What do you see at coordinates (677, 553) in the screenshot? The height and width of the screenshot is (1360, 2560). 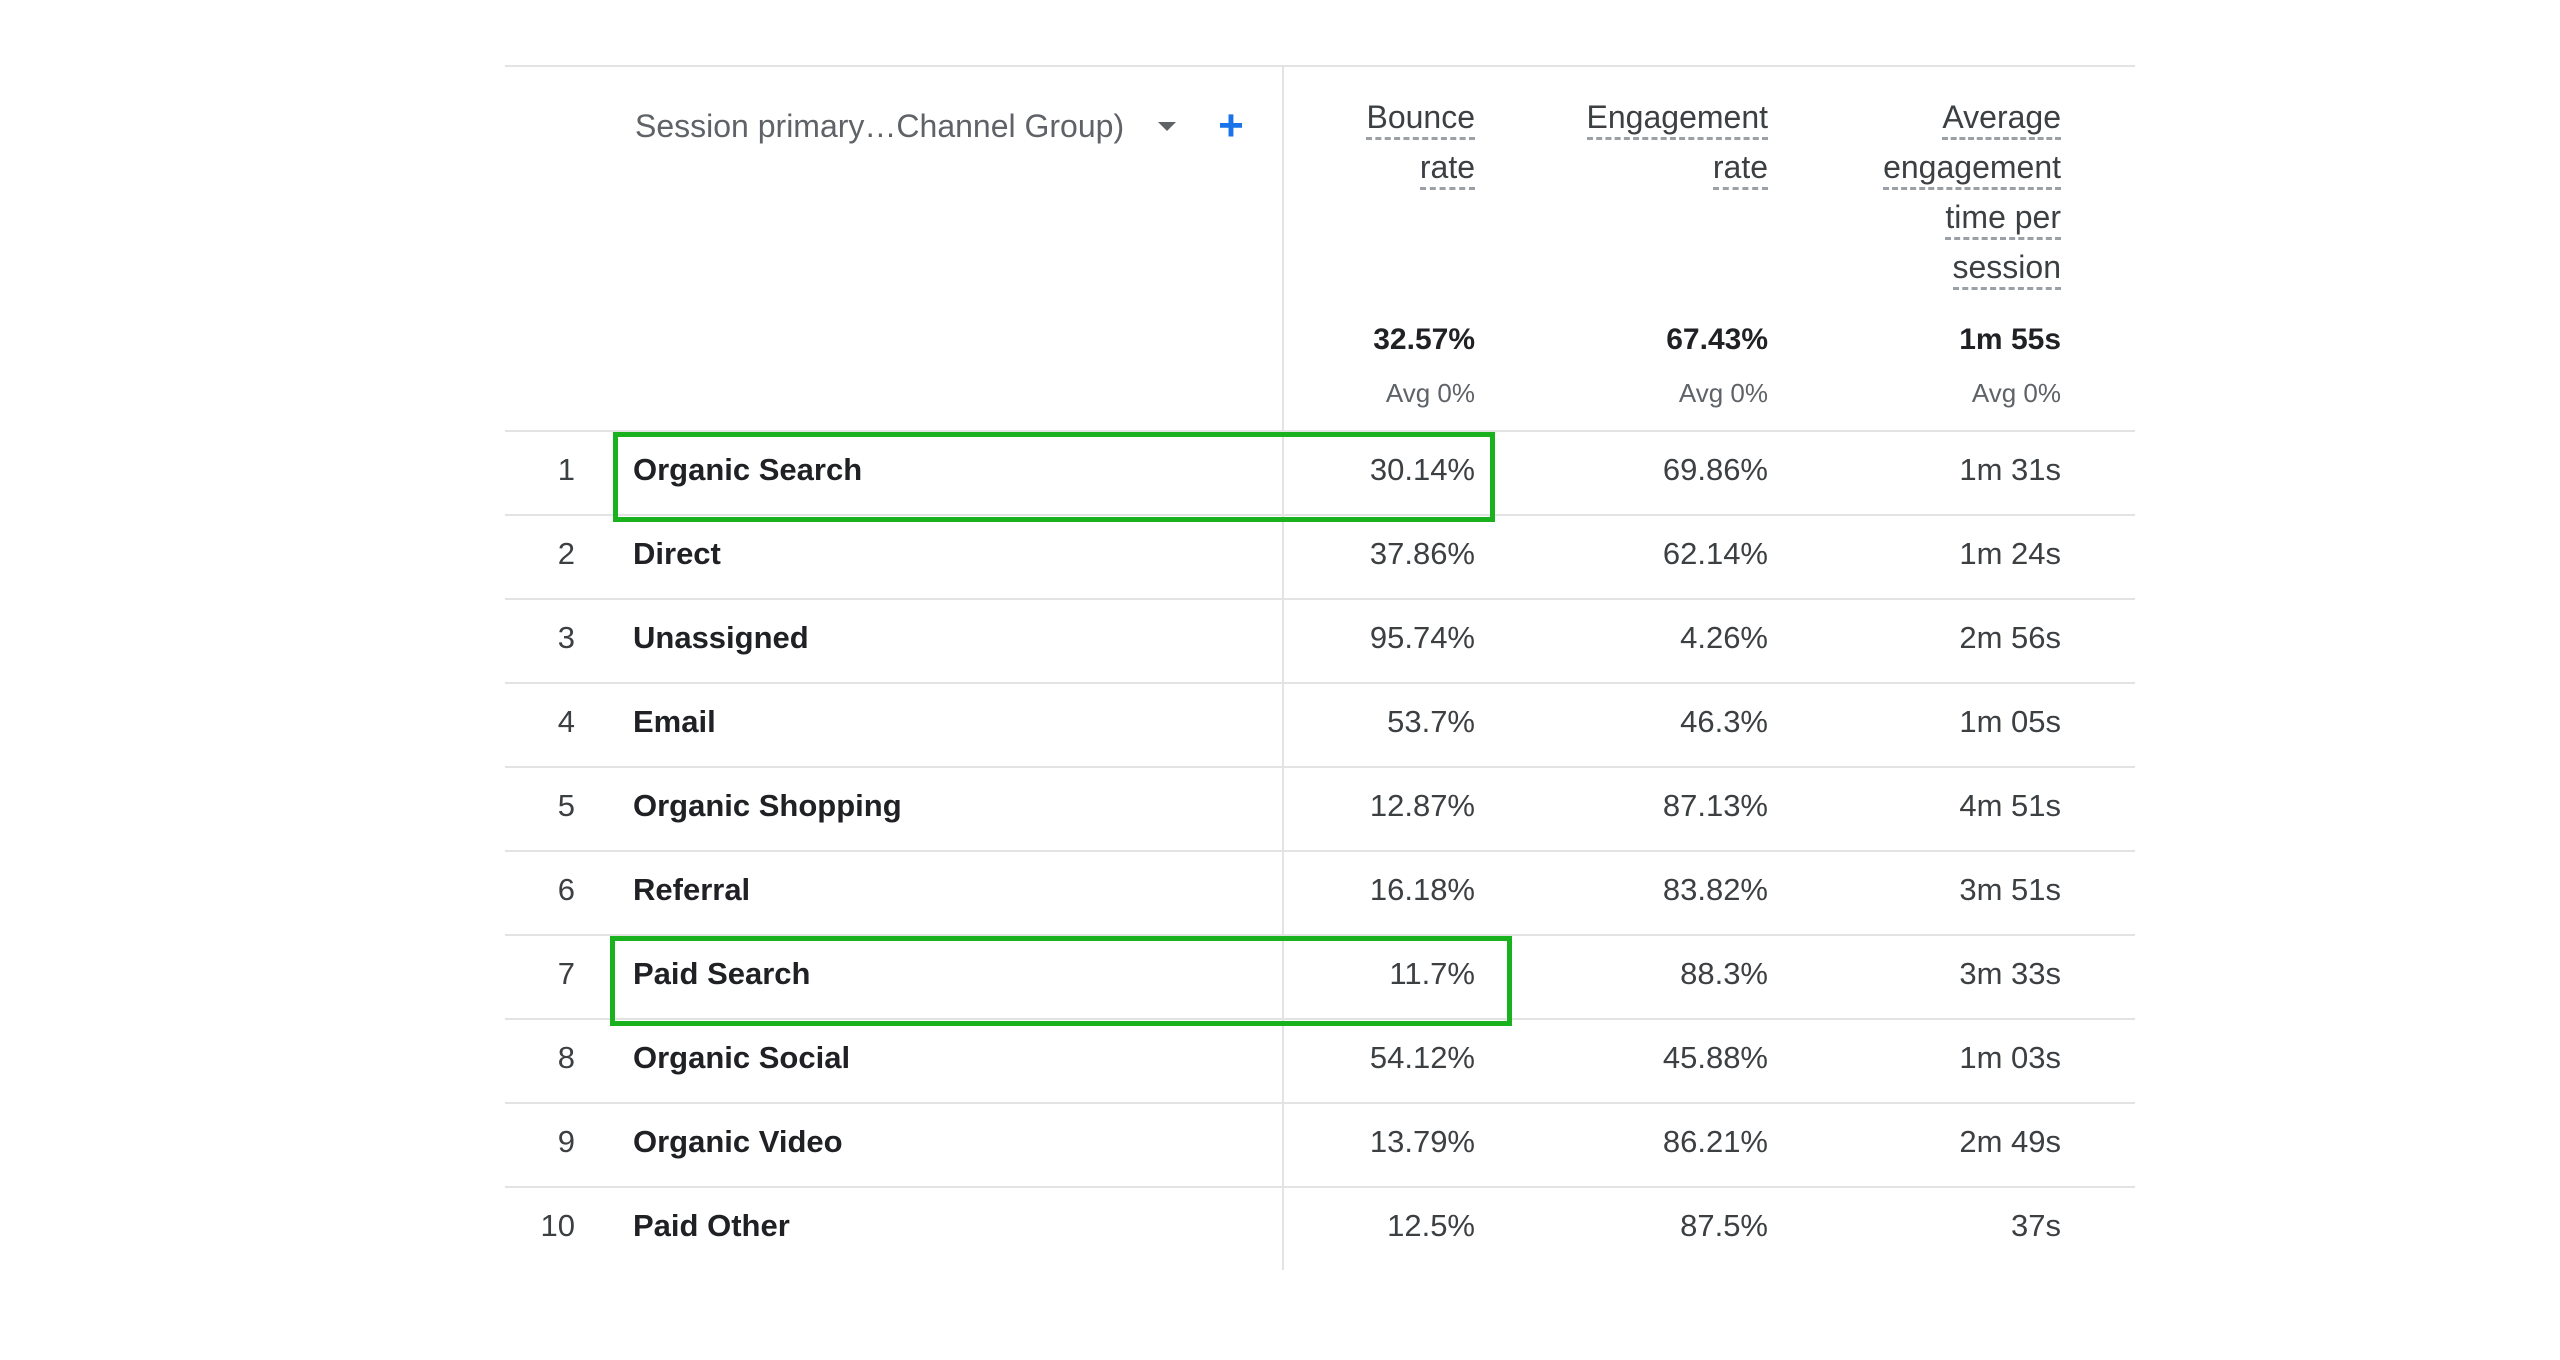 I see `channel-name: Direct` at bounding box center [677, 553].